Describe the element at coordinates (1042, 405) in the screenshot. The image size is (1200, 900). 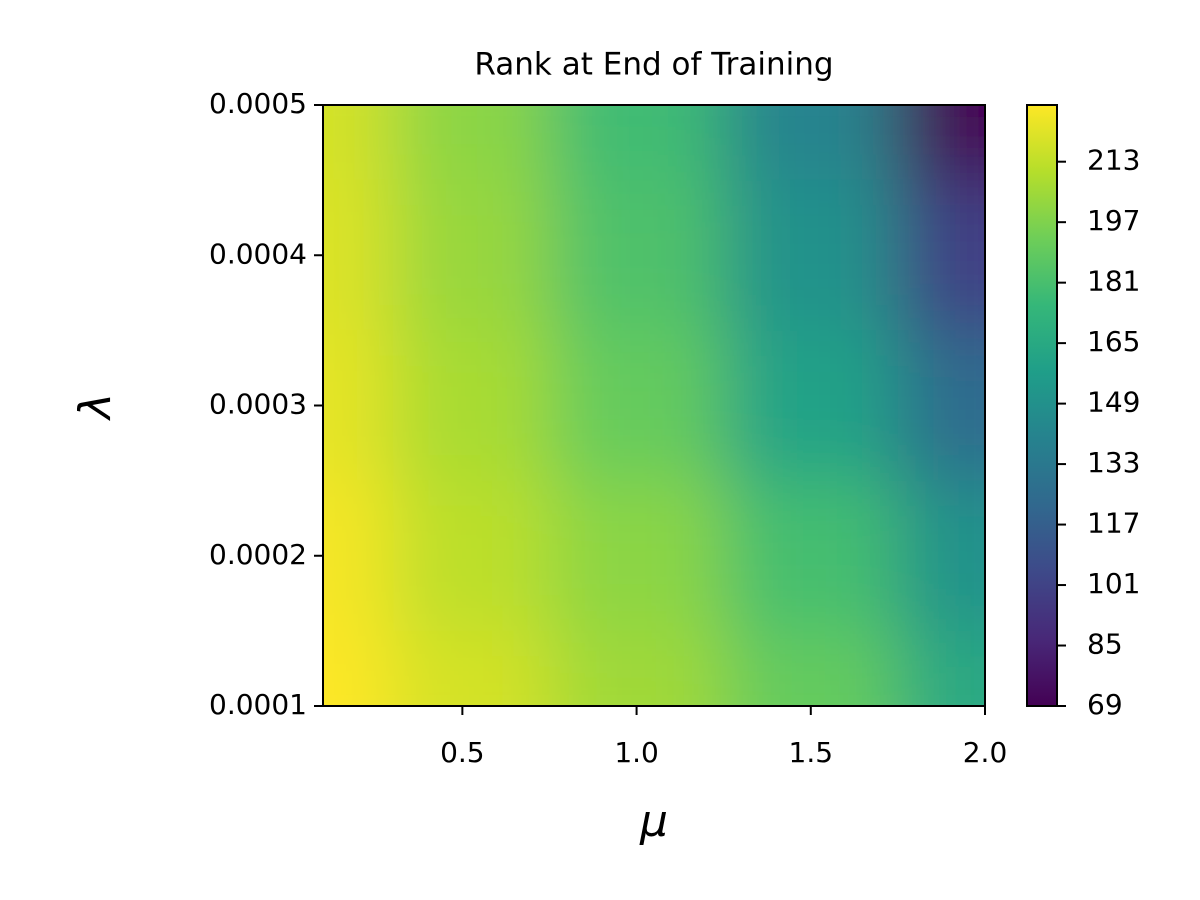
I see `colorbar` at that location.